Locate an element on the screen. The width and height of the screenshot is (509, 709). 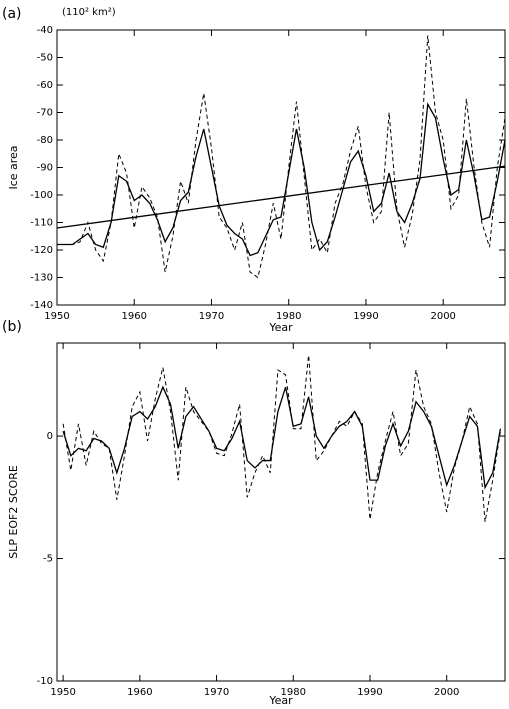
panel-label: (b) is located at coordinates (12, 327).